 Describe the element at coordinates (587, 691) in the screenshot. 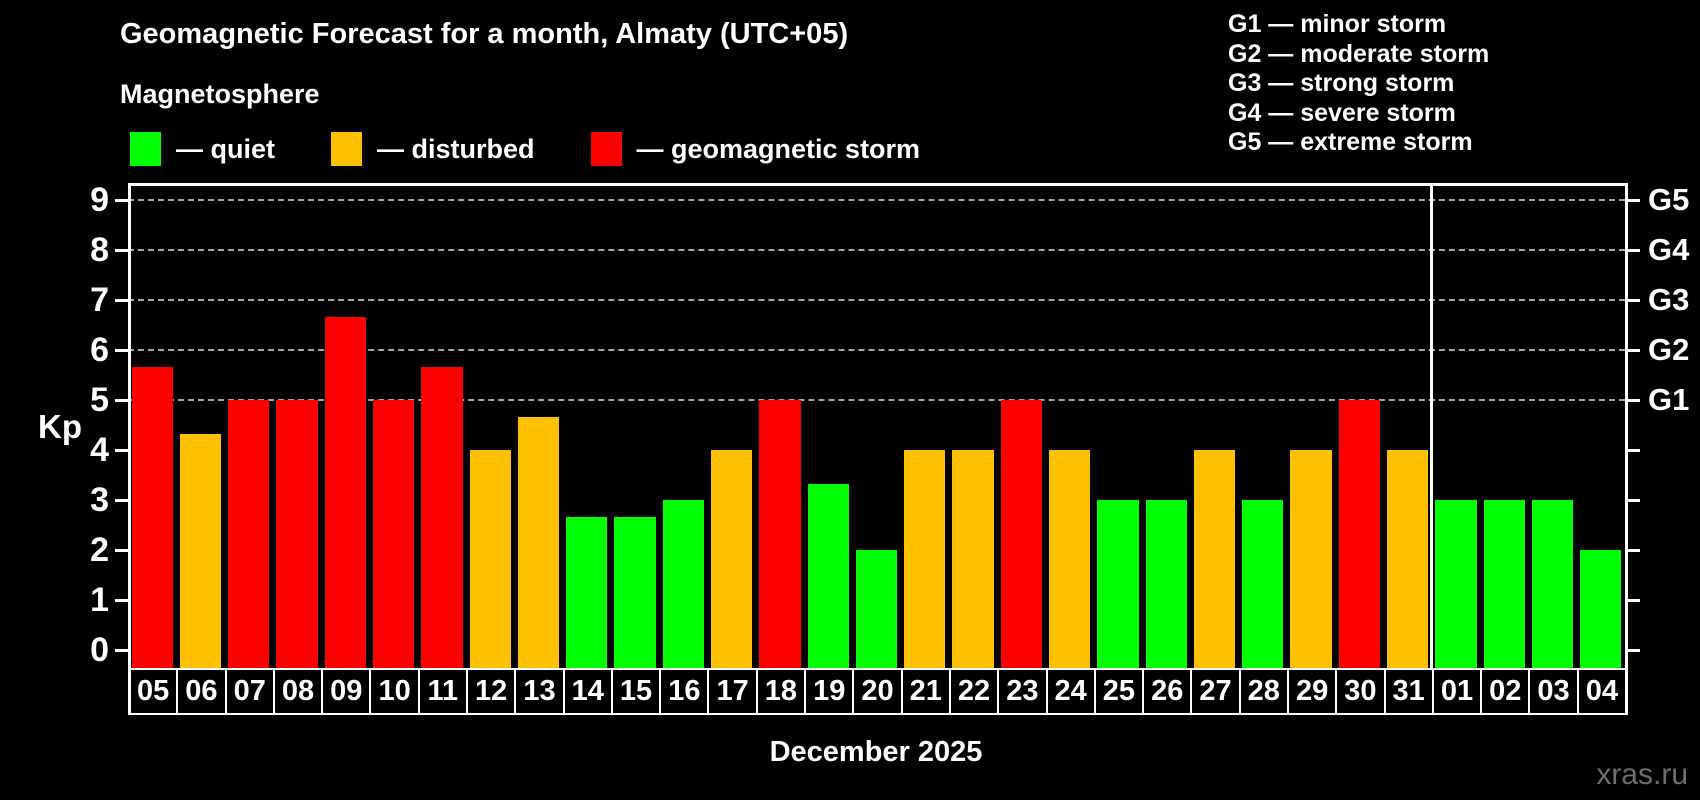

I see `day-label-box: 14` at that location.